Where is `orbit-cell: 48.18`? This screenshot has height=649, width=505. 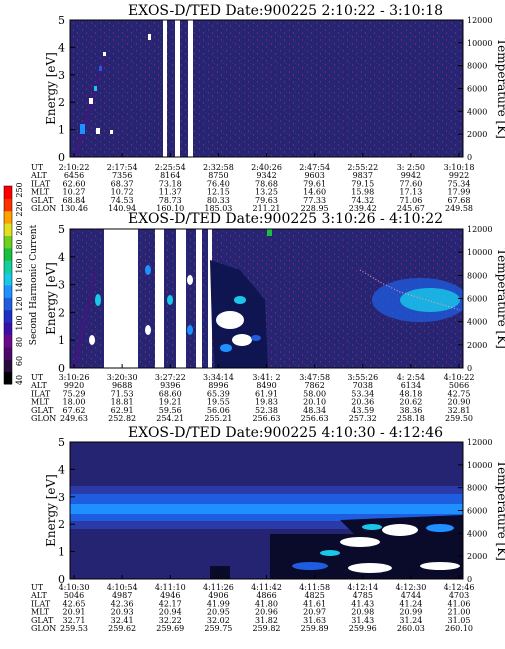 orbit-cell: 48.18 is located at coordinates (410, 393).